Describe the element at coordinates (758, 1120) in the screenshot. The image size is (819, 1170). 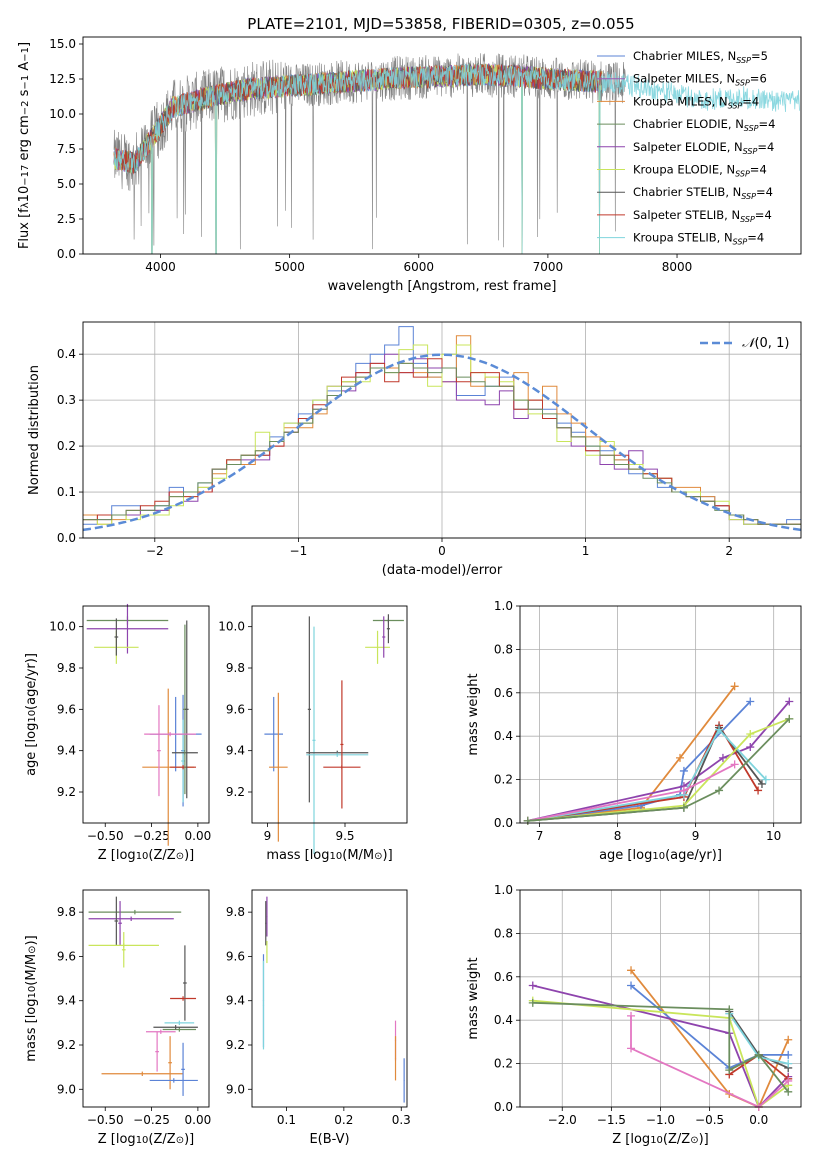
I see `x-tick-label: 0.0` at that location.